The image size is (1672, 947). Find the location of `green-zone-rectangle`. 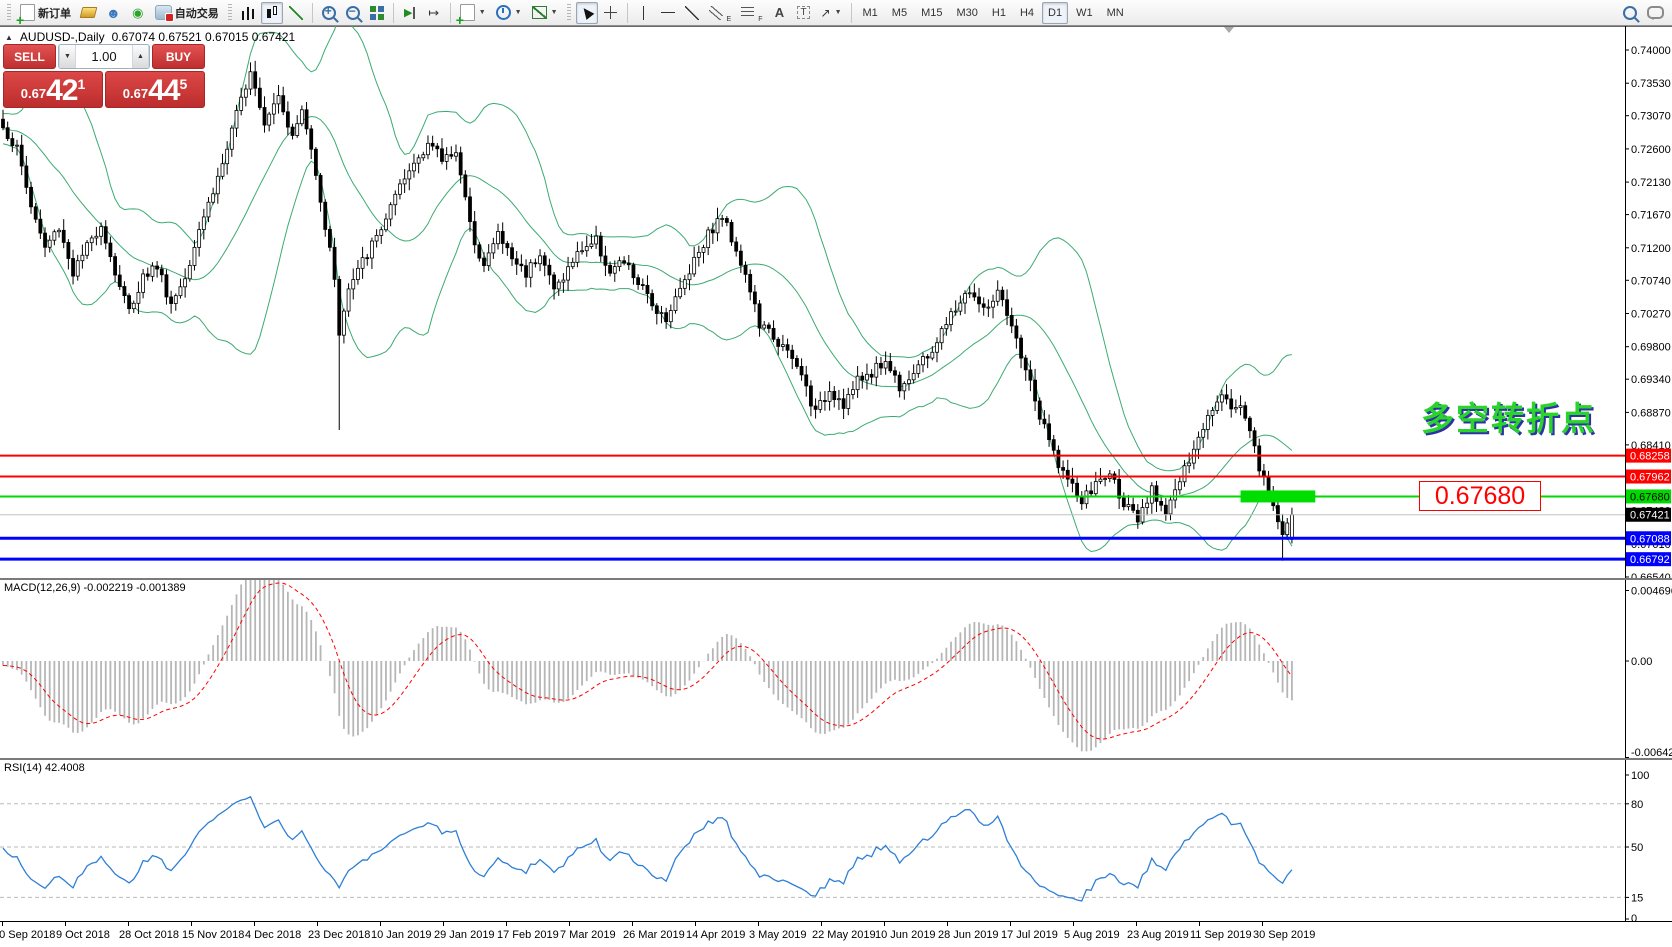

green-zone-rectangle is located at coordinates (1278, 496).